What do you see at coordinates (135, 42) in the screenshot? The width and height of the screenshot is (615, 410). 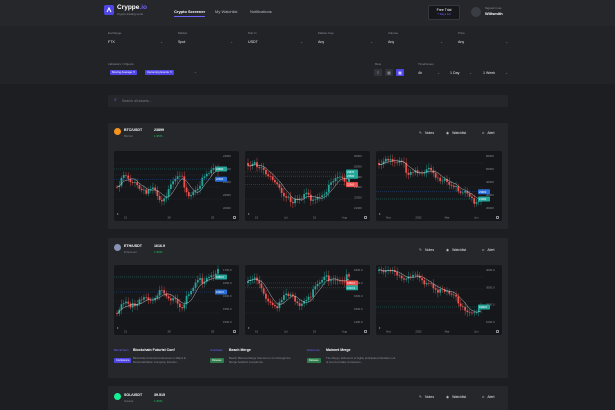 I see `filter-exchange-select: FTX ⌄` at bounding box center [135, 42].